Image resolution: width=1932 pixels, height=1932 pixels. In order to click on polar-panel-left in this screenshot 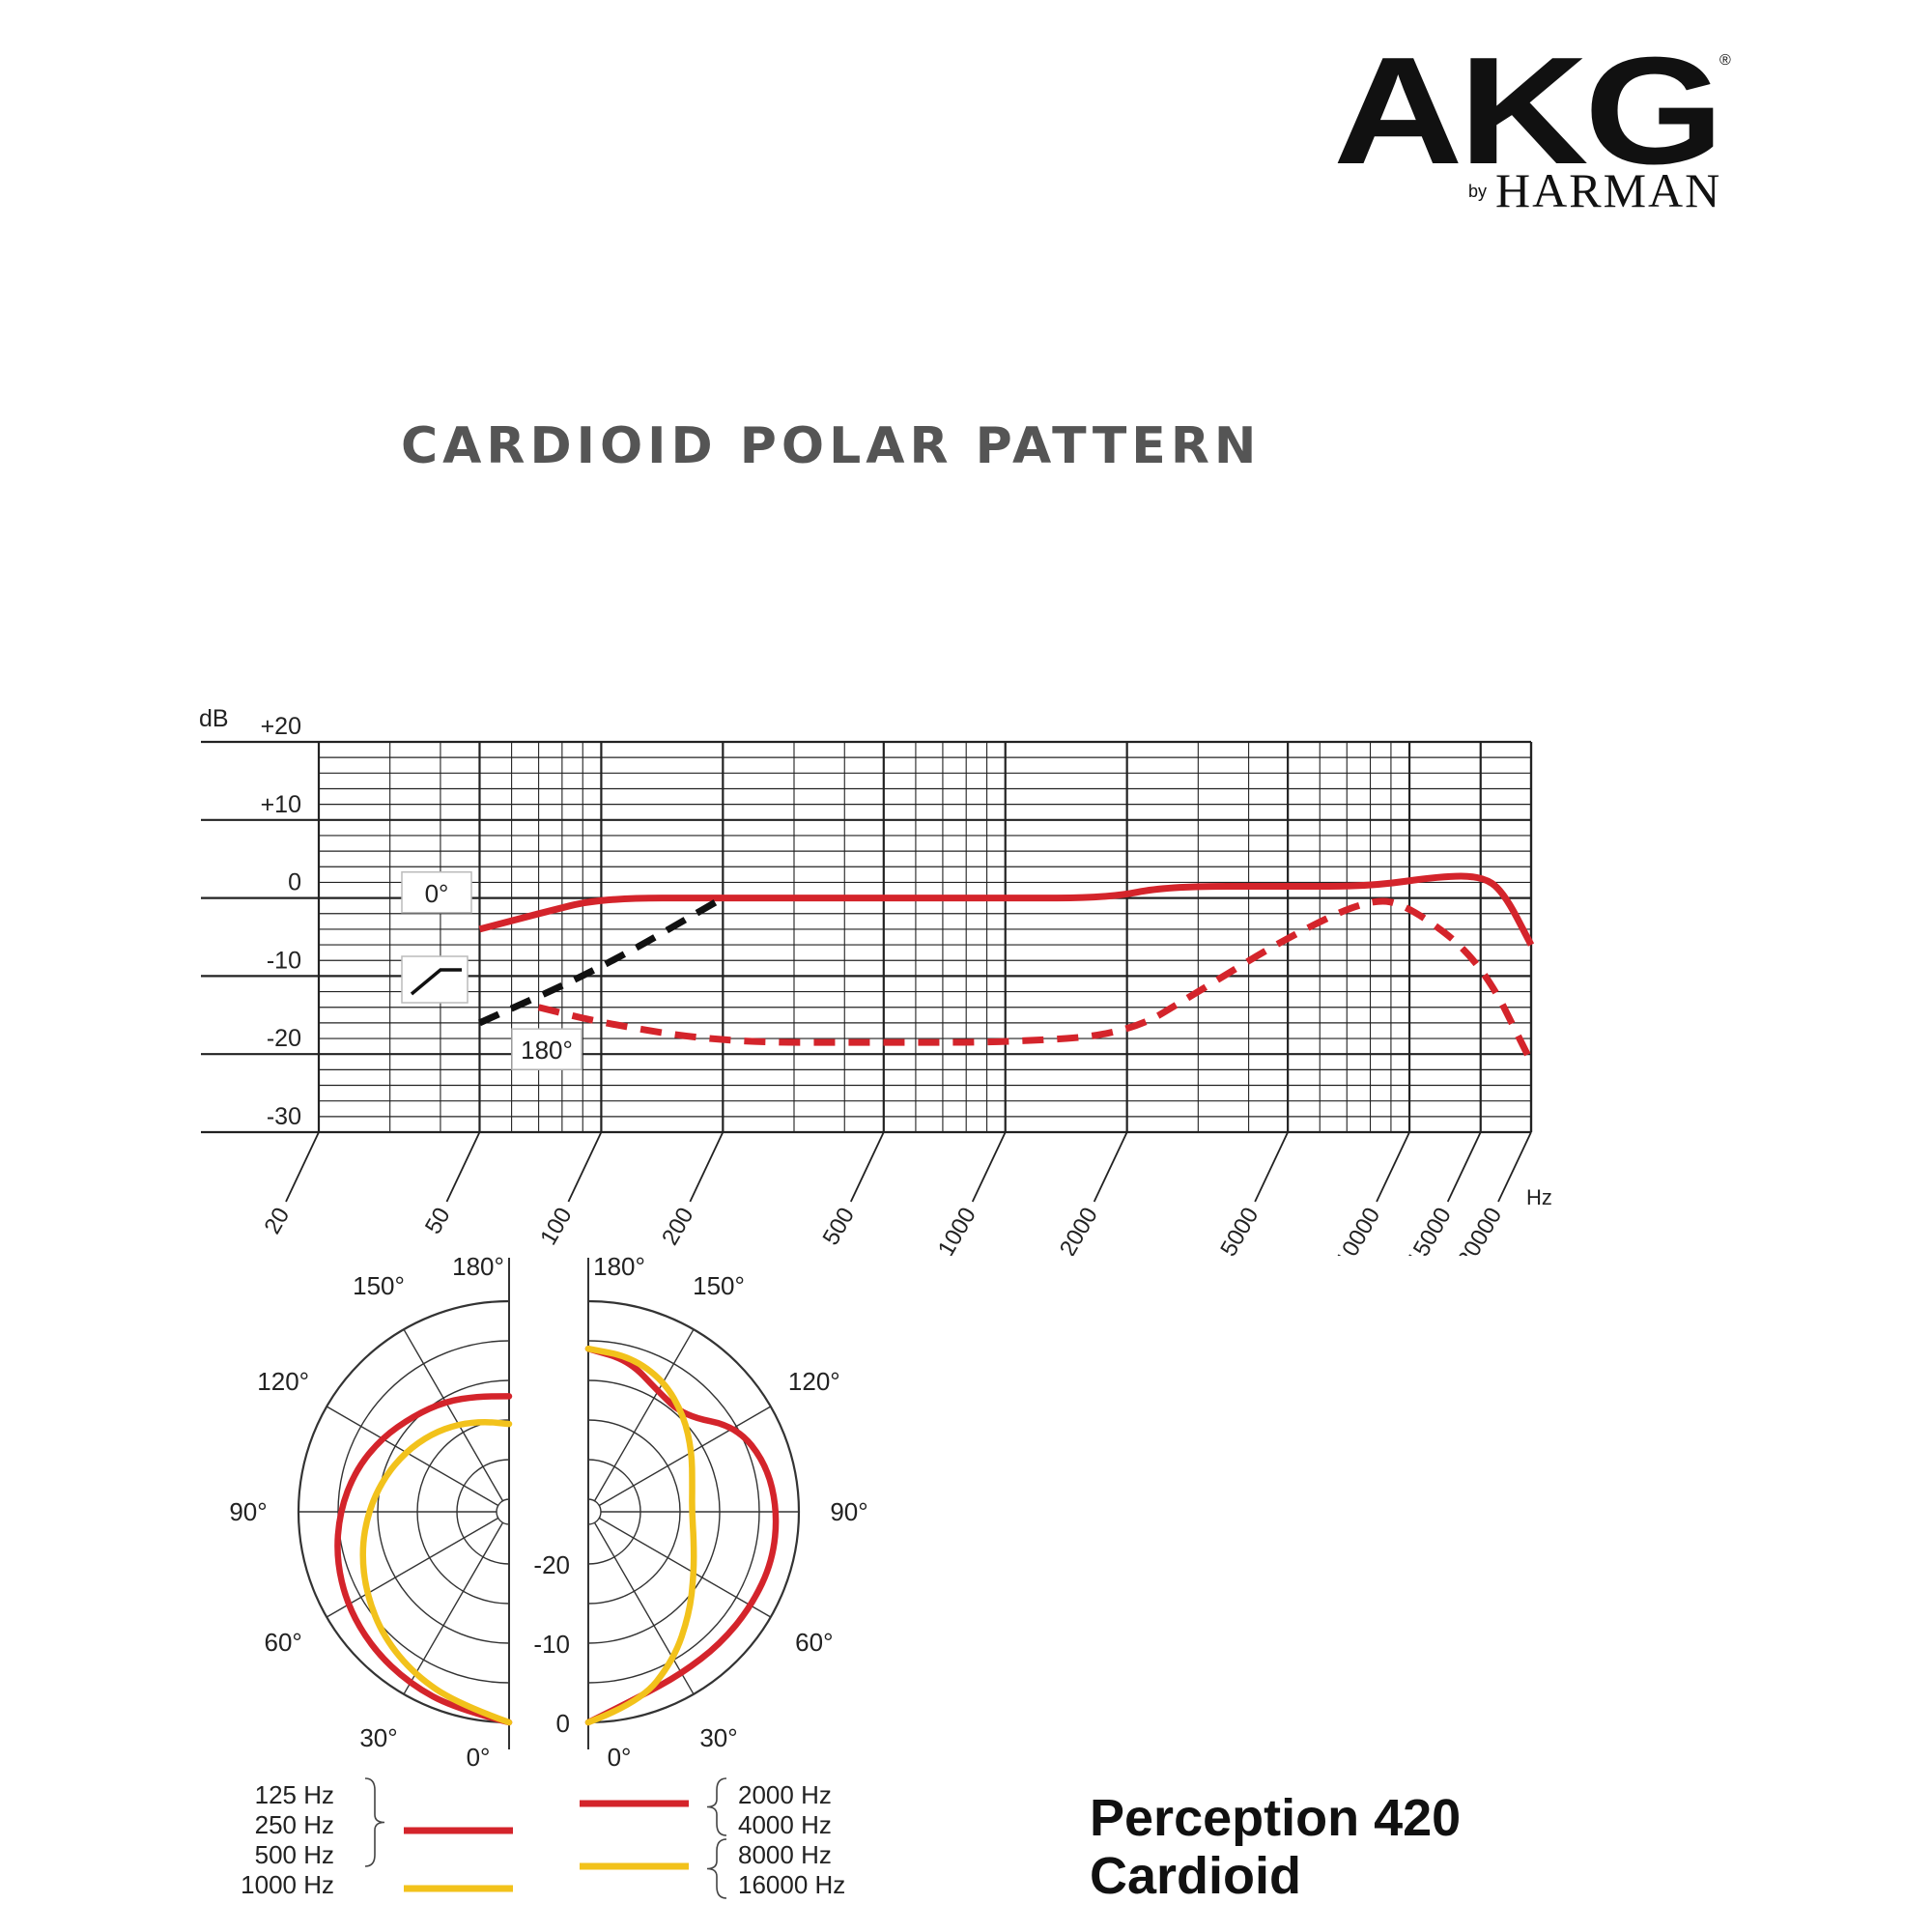, I will do `click(405, 1503)`.